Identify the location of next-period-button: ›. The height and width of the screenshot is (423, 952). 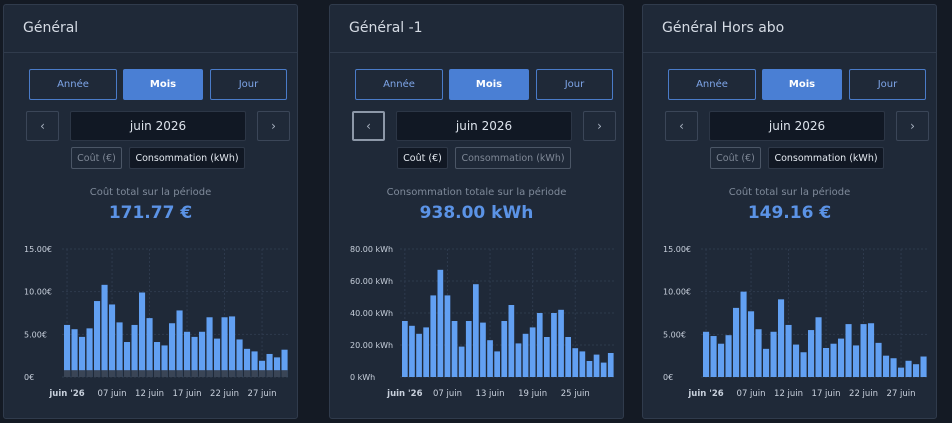
(912, 126).